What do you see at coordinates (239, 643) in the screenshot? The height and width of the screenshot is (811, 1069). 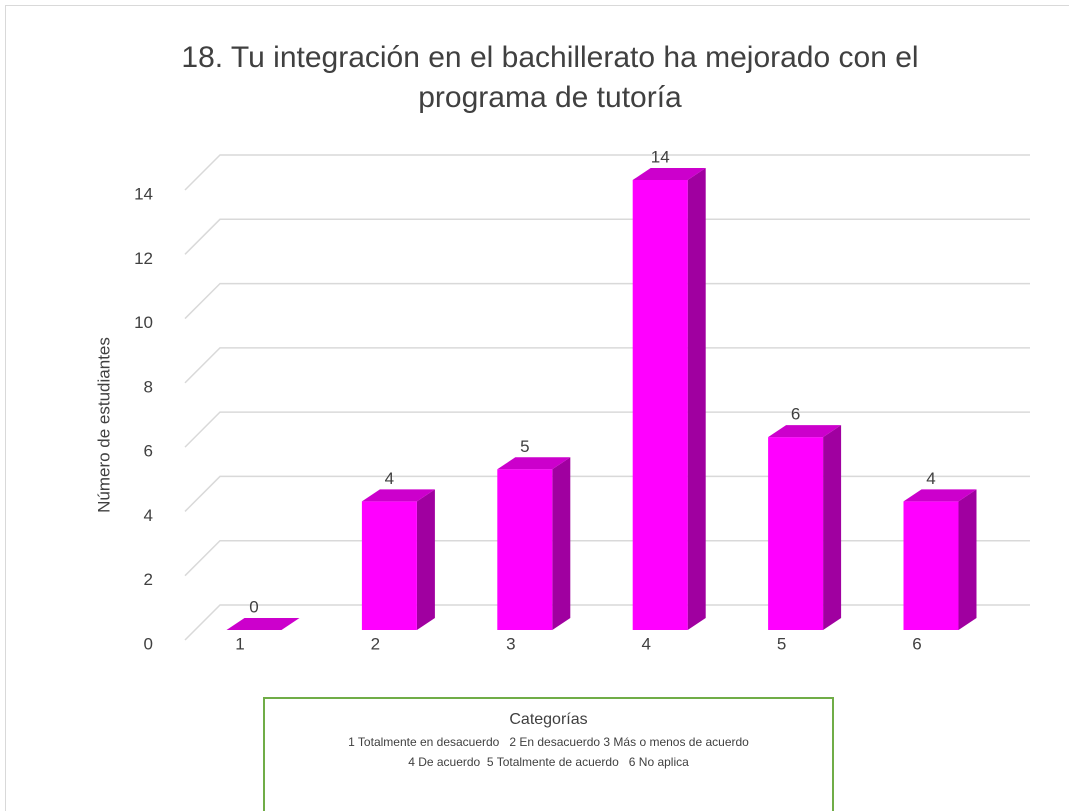 I see `x-tick-label: 1` at bounding box center [239, 643].